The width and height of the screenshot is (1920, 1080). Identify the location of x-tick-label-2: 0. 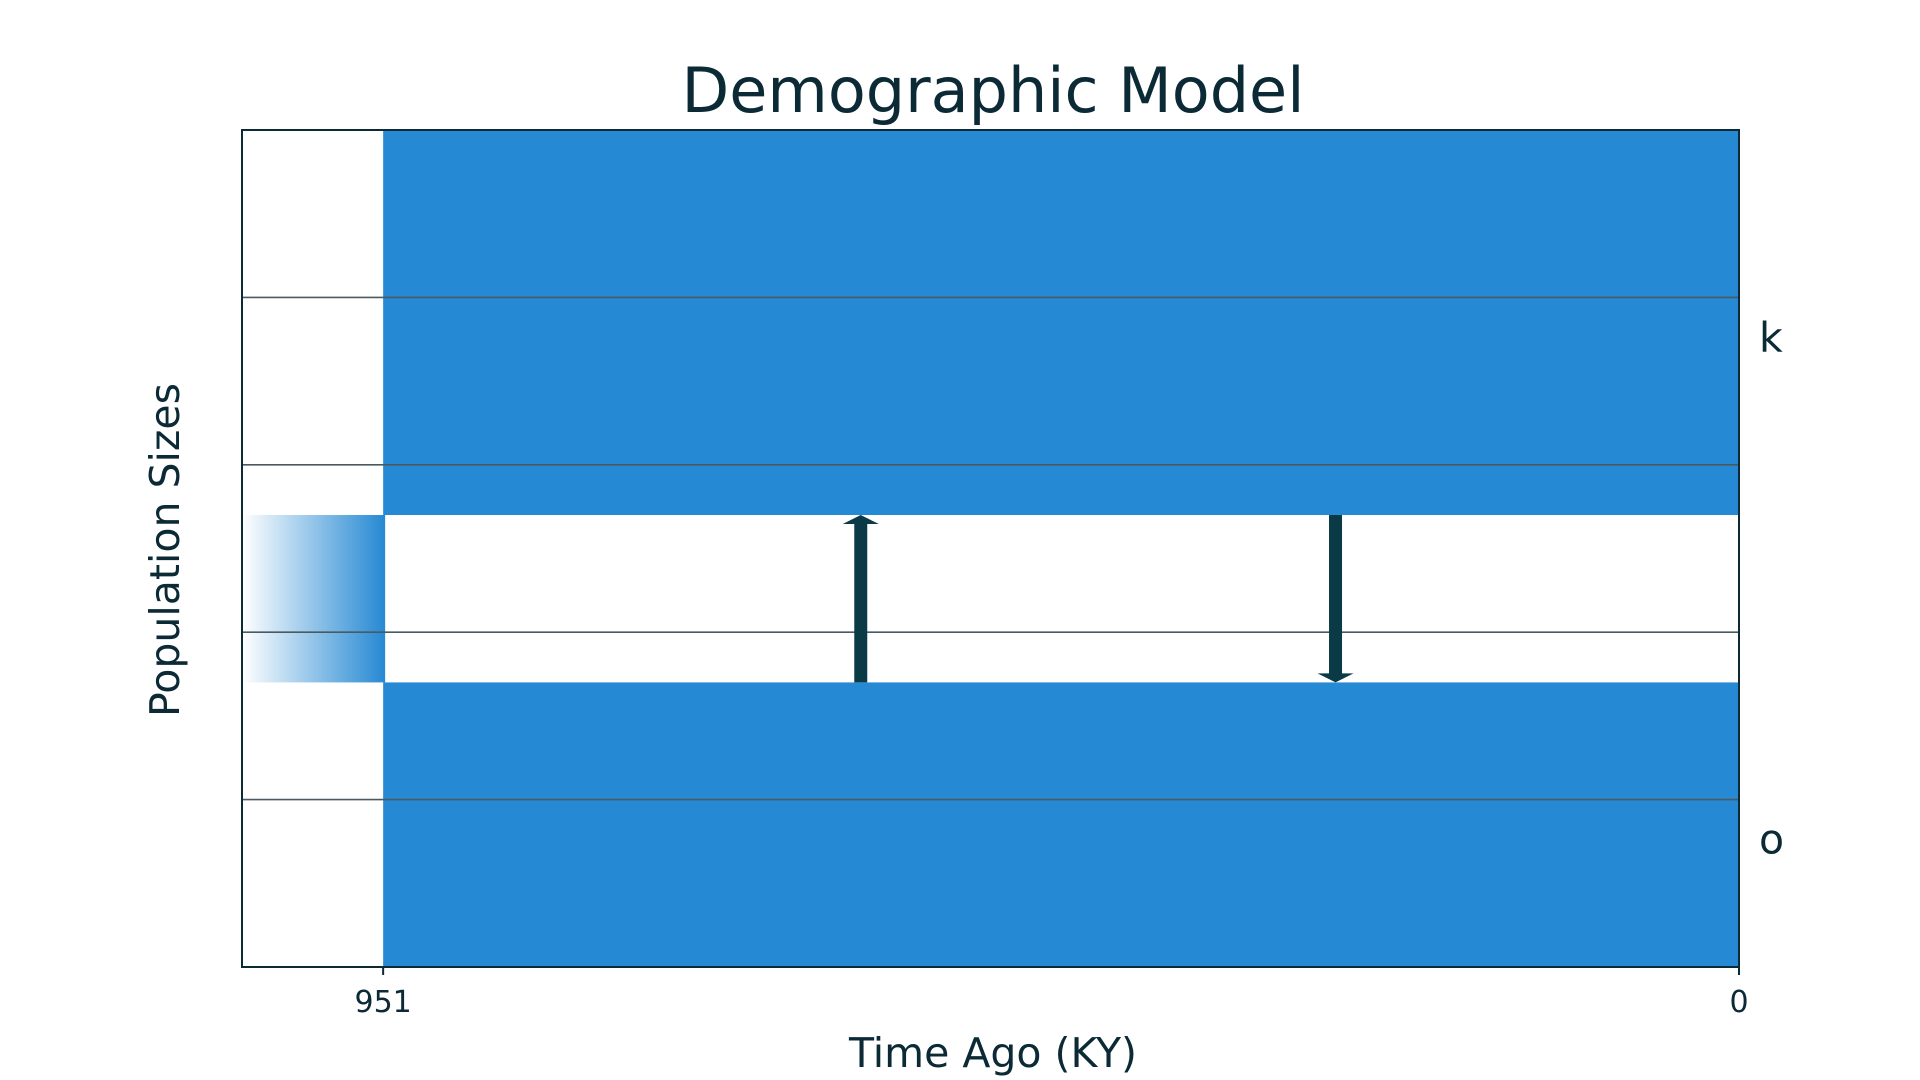
(1738, 1002).